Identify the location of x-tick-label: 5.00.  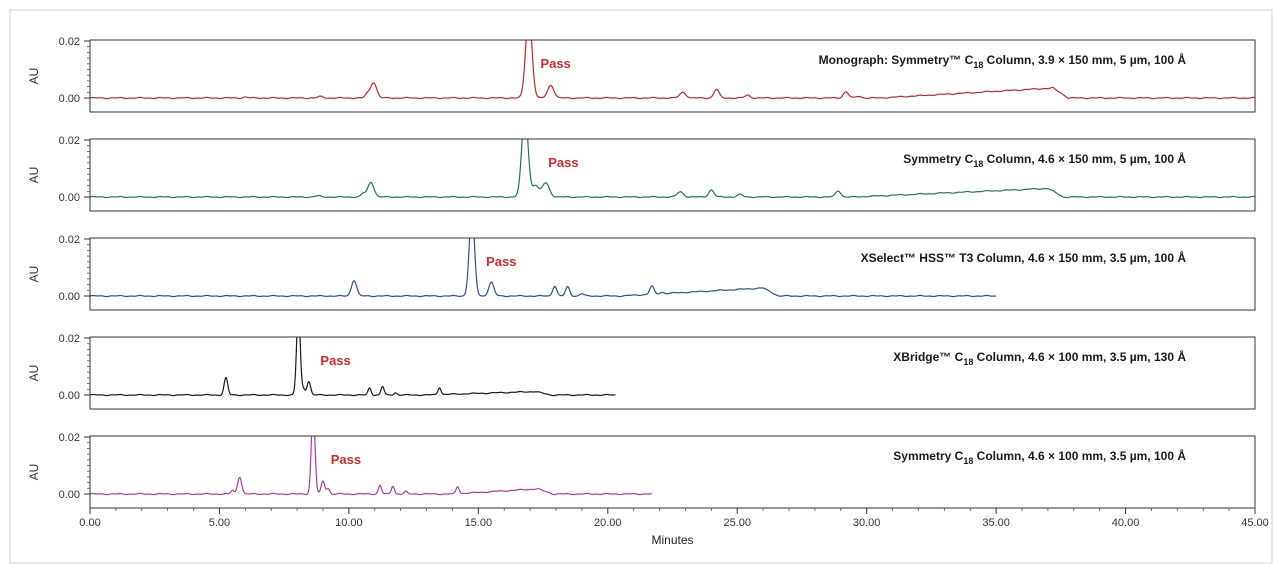
(219, 523).